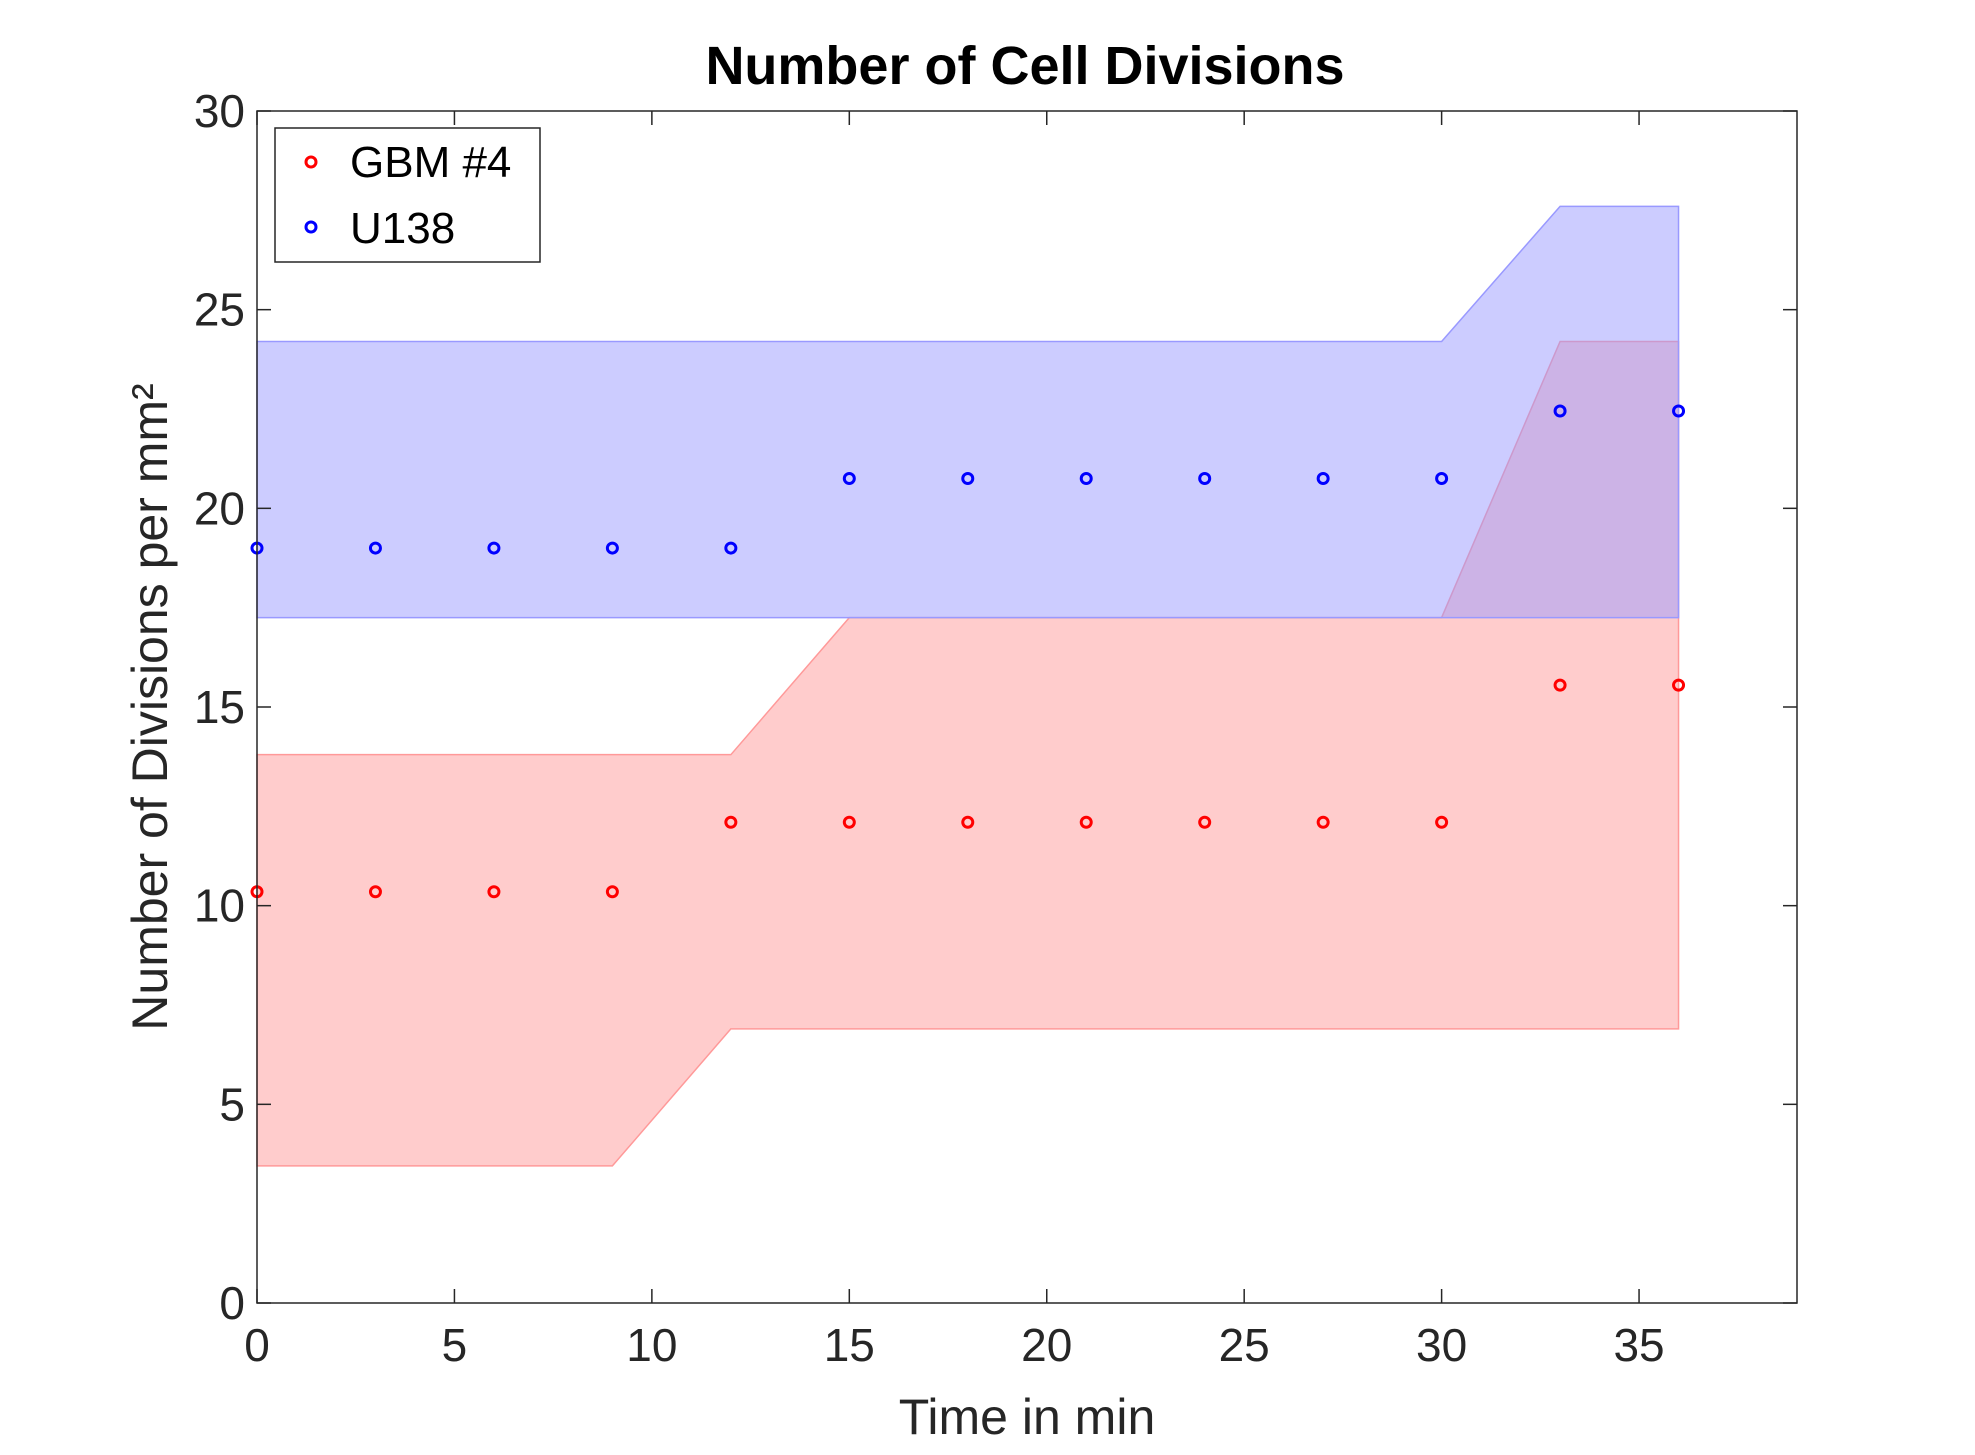  What do you see at coordinates (232, 1303) in the screenshot?
I see `y-tick-label: 0` at bounding box center [232, 1303].